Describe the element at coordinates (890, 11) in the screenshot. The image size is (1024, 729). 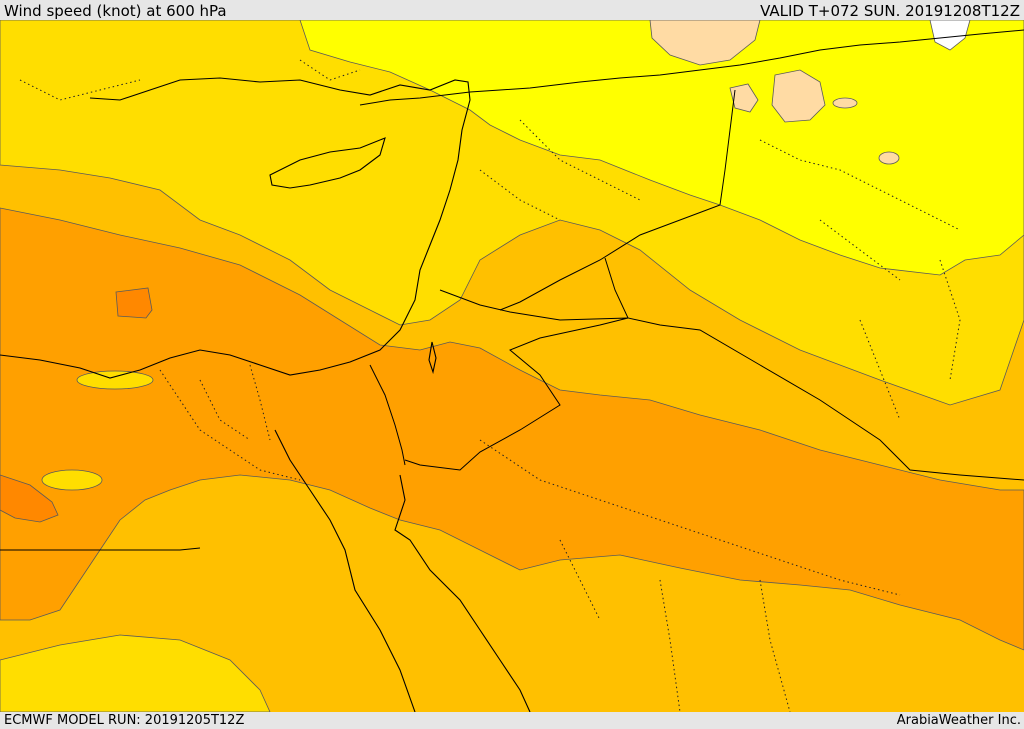
I see `valid-time: VALID T+072 SUN. 20191208T12Z` at that location.